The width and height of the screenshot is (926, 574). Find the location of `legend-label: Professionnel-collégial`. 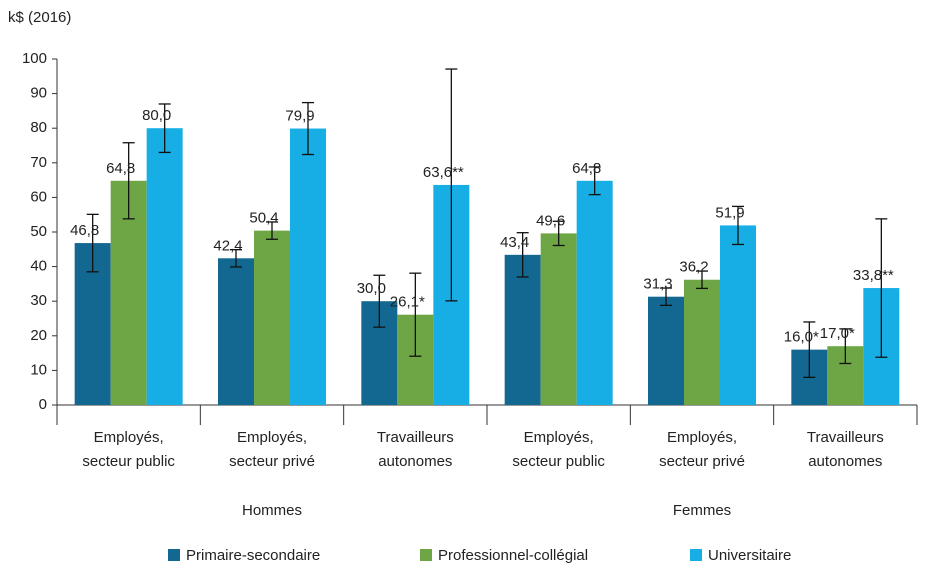

legend-label: Professionnel-collégial is located at coordinates (513, 555).